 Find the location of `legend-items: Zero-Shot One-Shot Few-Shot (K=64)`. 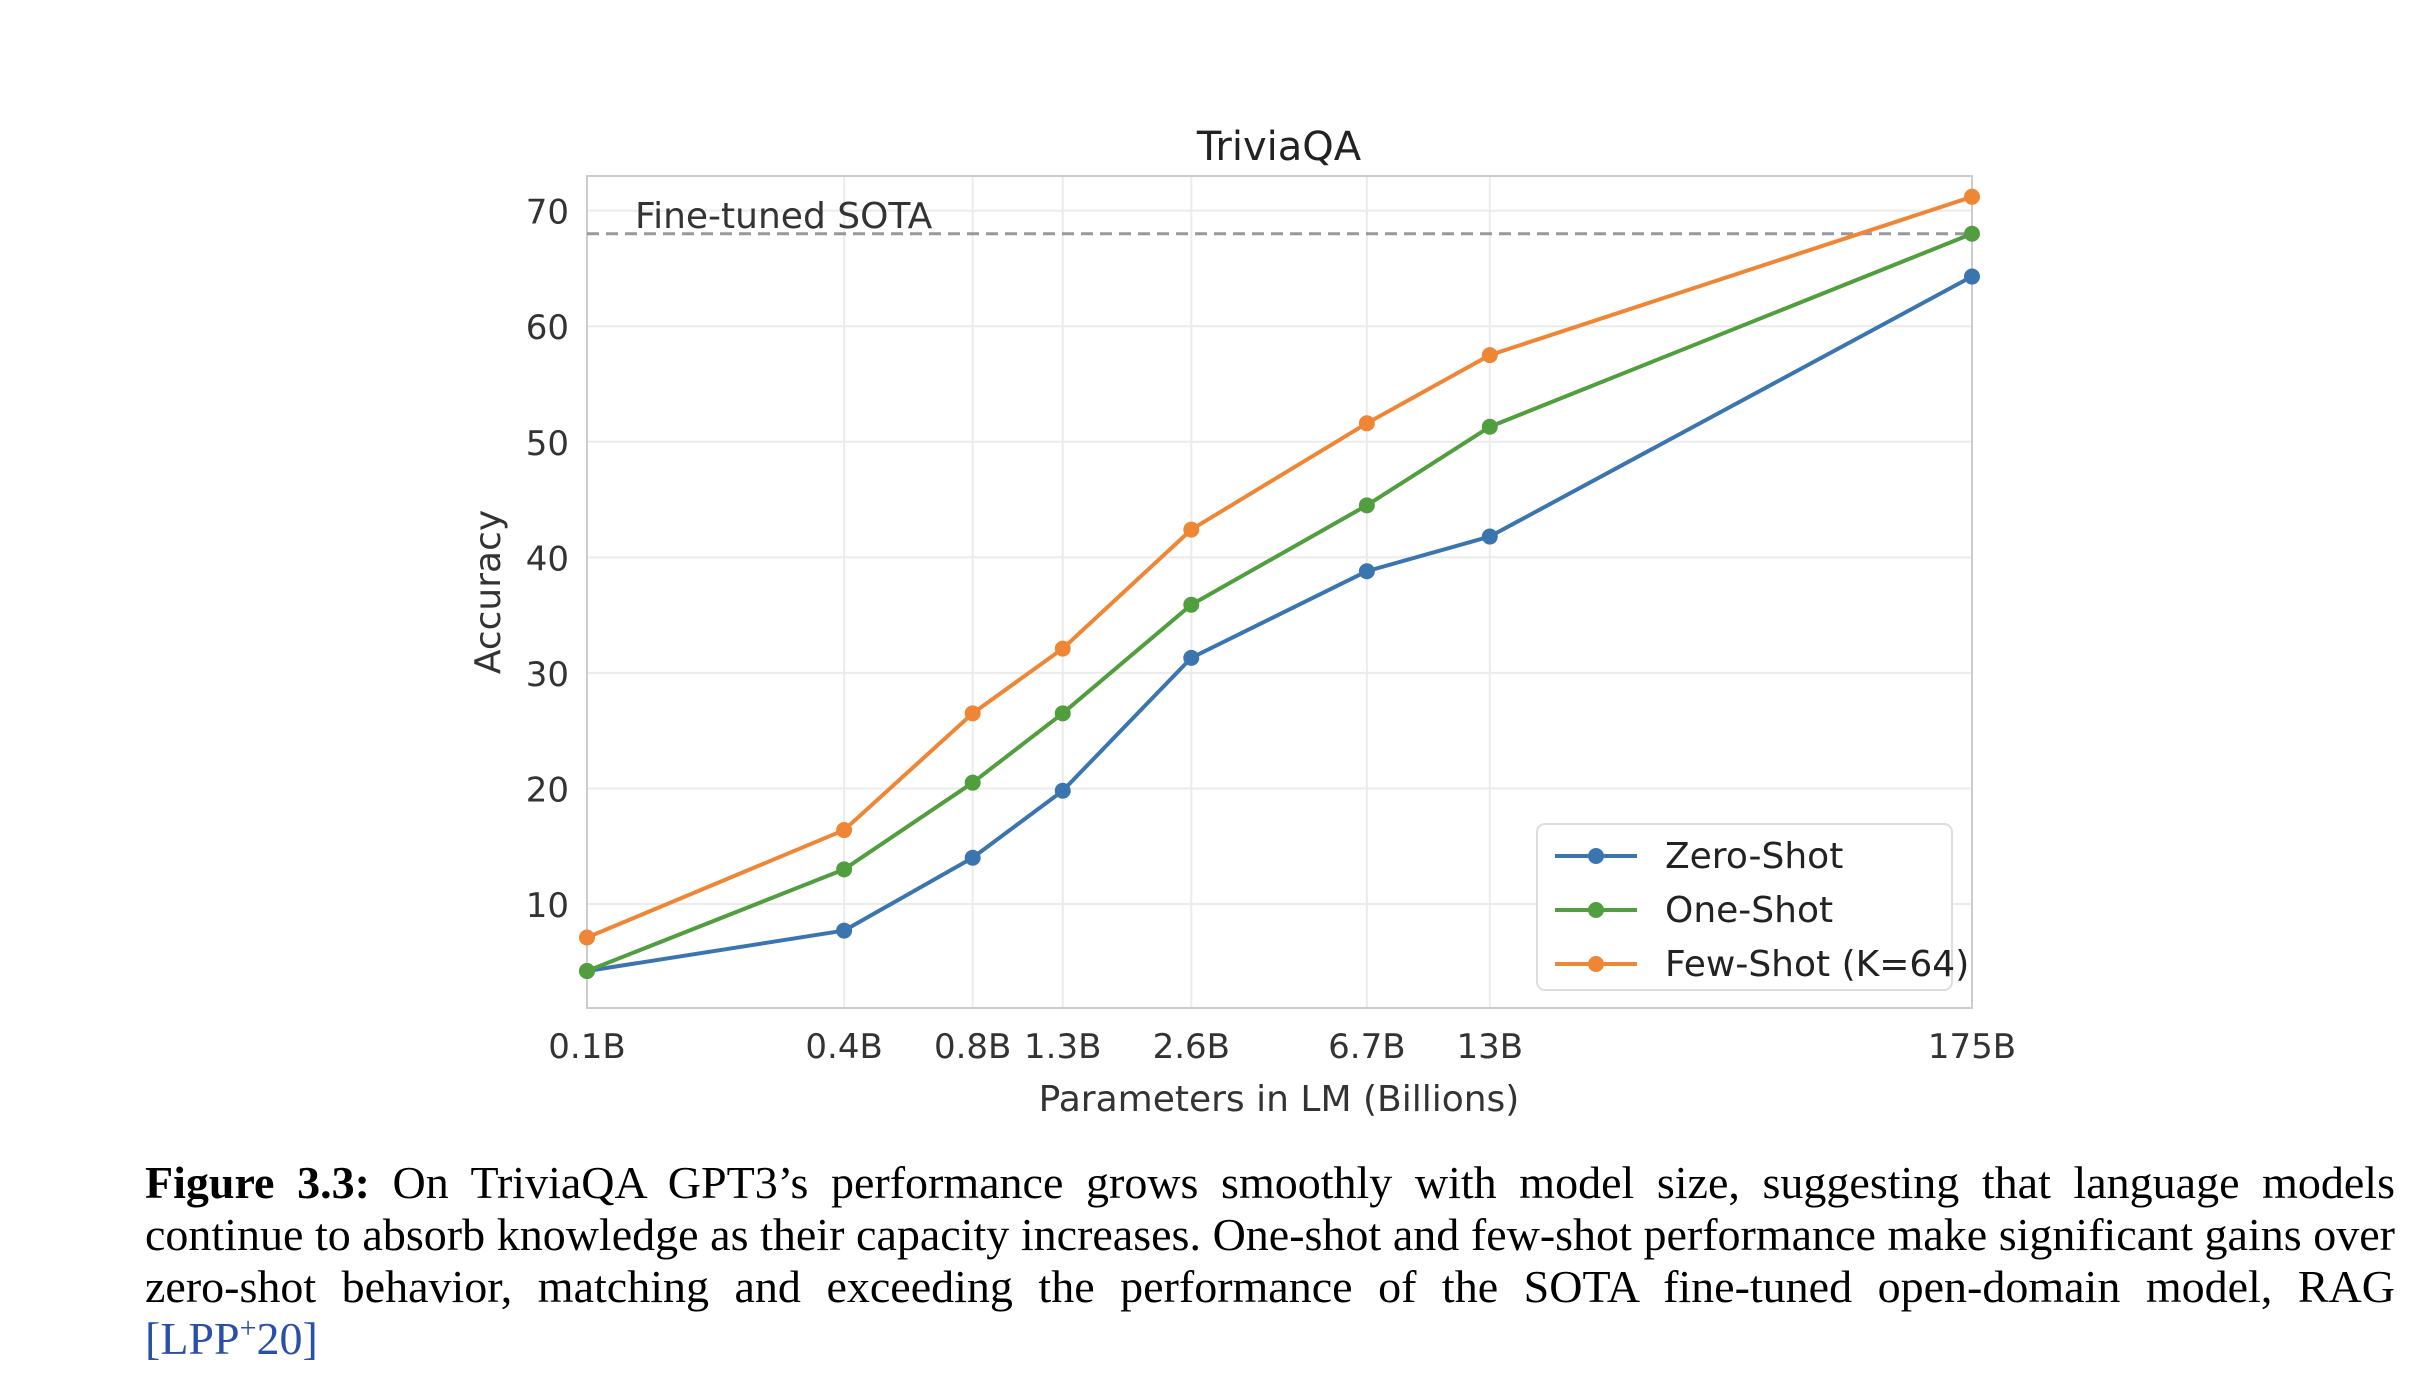

legend-items: Zero-Shot One-Shot Few-Shot (K=64) is located at coordinates (1762, 910).